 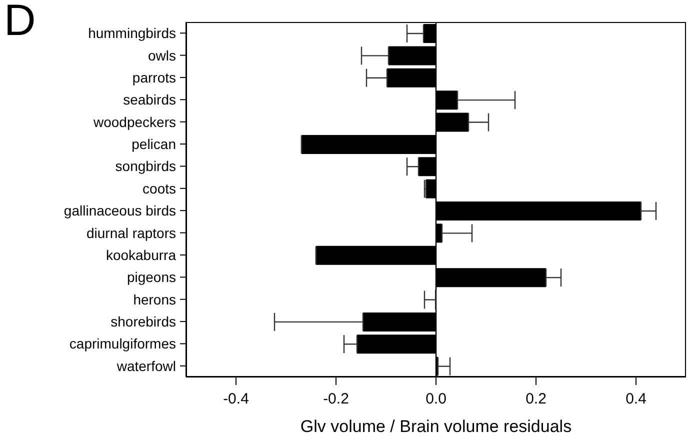 I want to click on y-tick-label: caprimulgiformes, so click(x=122, y=344).